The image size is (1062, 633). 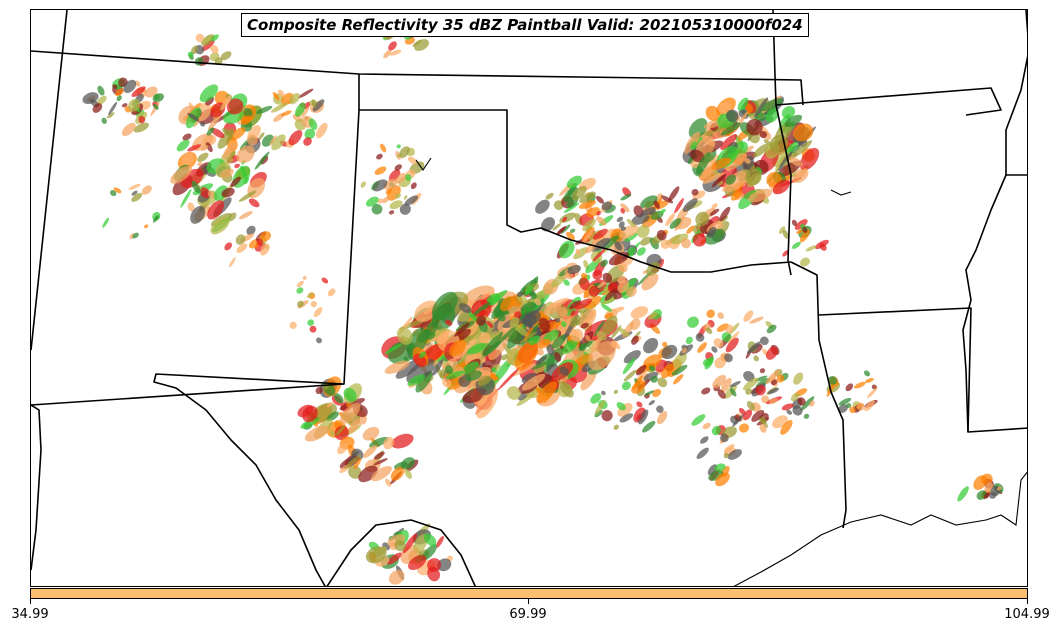 What do you see at coordinates (528, 614) in the screenshot?
I see `colorbar-tick-label: 69.99` at bounding box center [528, 614].